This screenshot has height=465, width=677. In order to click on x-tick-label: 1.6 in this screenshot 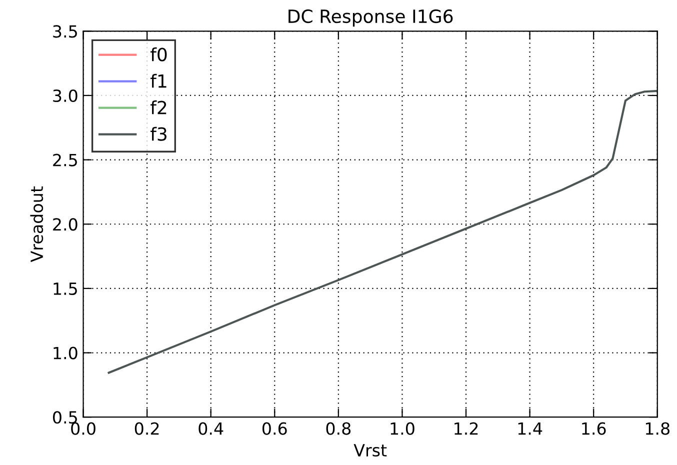, I will do `click(594, 428)`.